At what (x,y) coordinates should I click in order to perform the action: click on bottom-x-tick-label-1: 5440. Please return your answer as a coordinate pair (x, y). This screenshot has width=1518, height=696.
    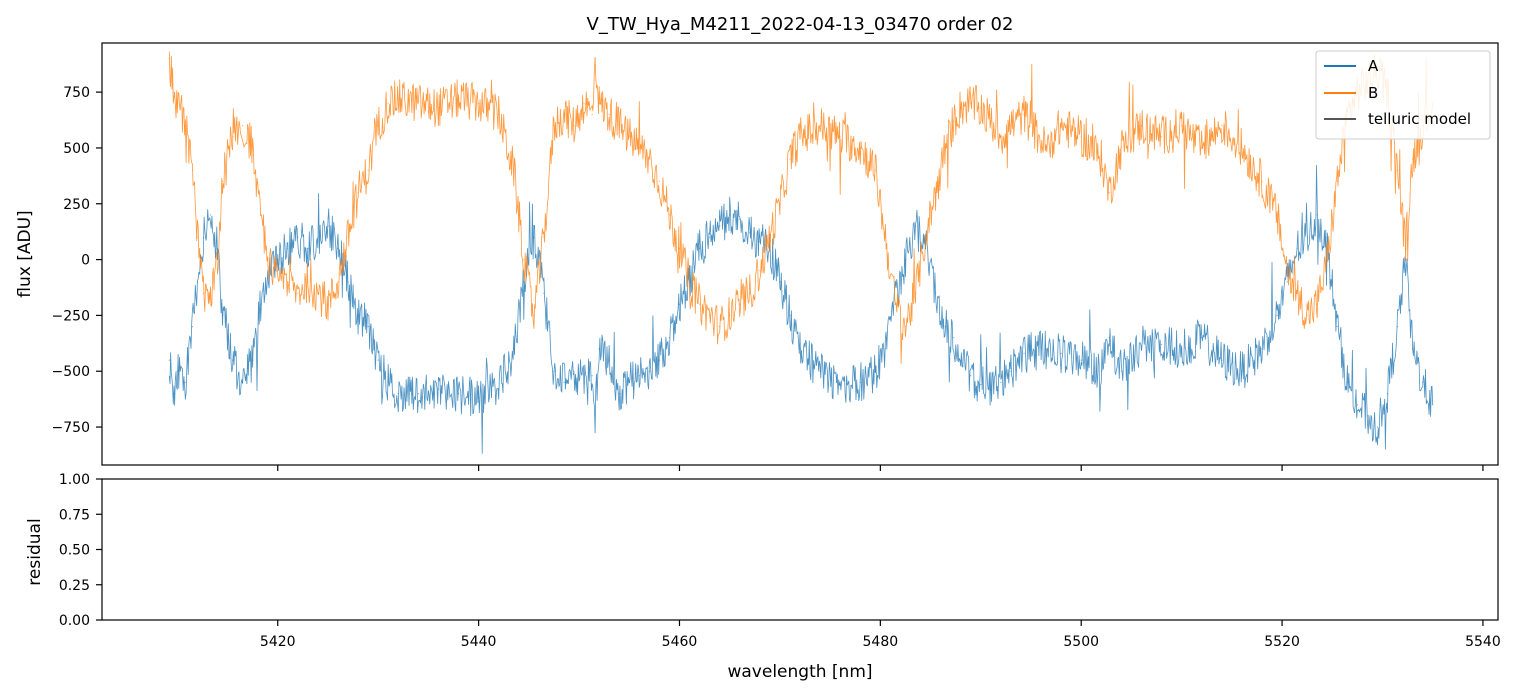
    Looking at the image, I should click on (479, 642).